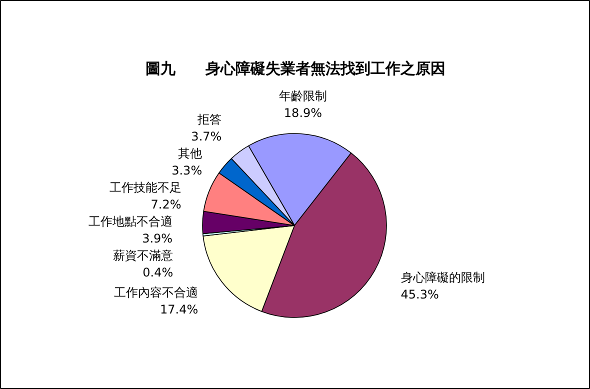 This screenshot has height=389, width=590. I want to click on data-label: 3.3%, so click(187, 171).